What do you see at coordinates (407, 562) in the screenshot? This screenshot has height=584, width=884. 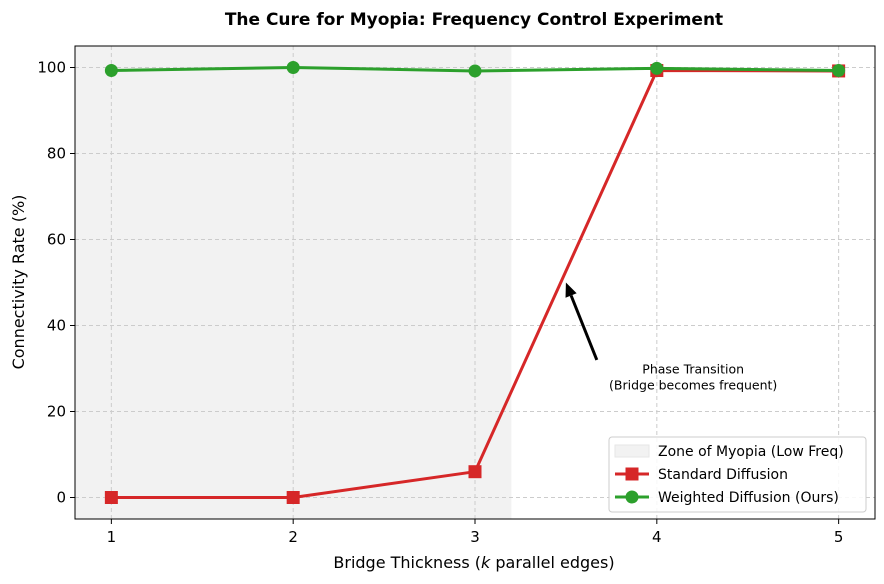 I see `x-axis-label-prefix: Bridge Thickness (` at bounding box center [407, 562].